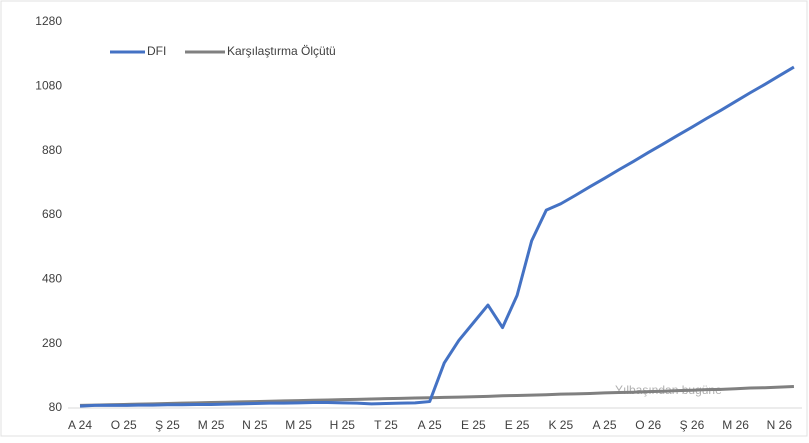 This screenshot has height=443, width=809. Describe the element at coordinates (48, 21) in the screenshot. I see `y-tick-label: 1280` at that location.